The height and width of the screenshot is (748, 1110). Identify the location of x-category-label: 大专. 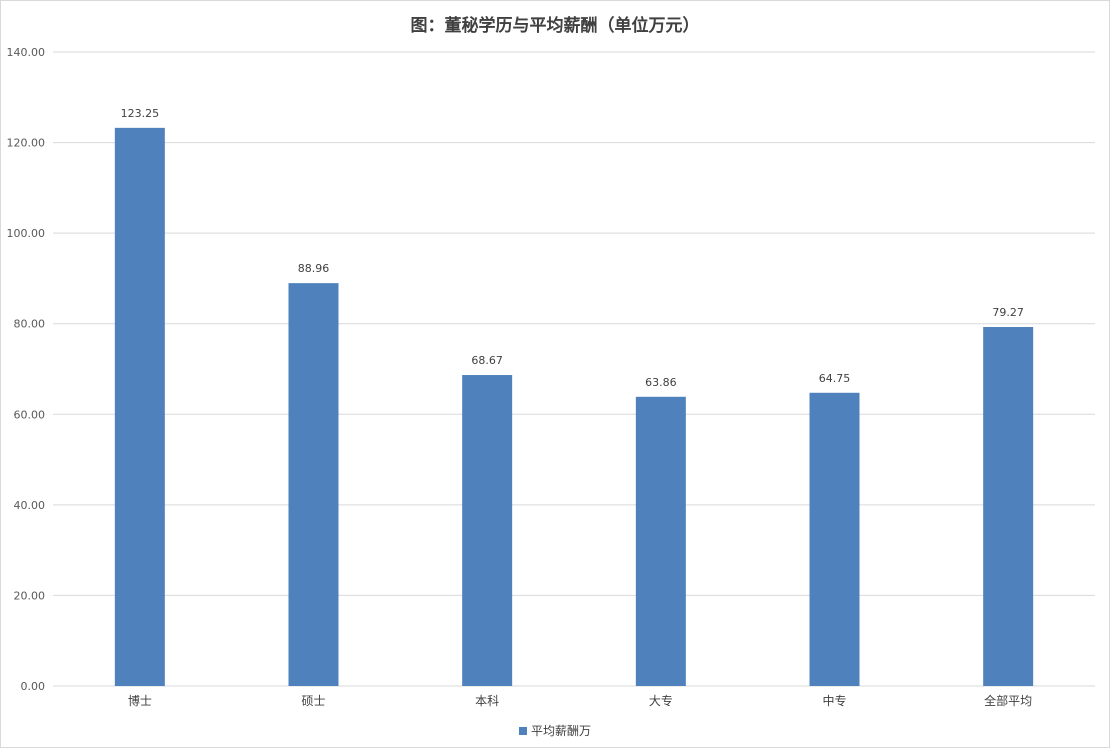
(661, 700).